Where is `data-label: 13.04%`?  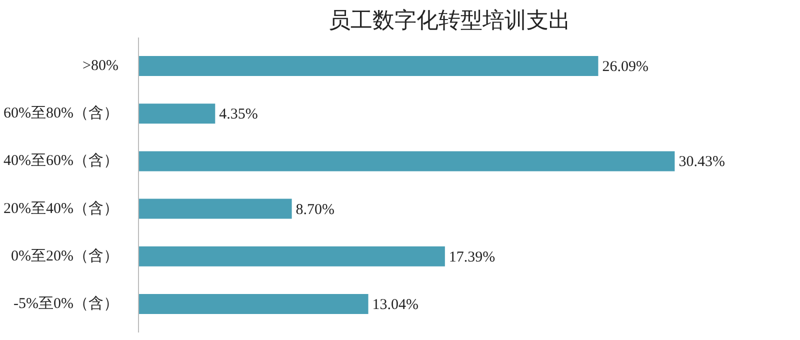
data-label: 13.04% is located at coordinates (395, 304).